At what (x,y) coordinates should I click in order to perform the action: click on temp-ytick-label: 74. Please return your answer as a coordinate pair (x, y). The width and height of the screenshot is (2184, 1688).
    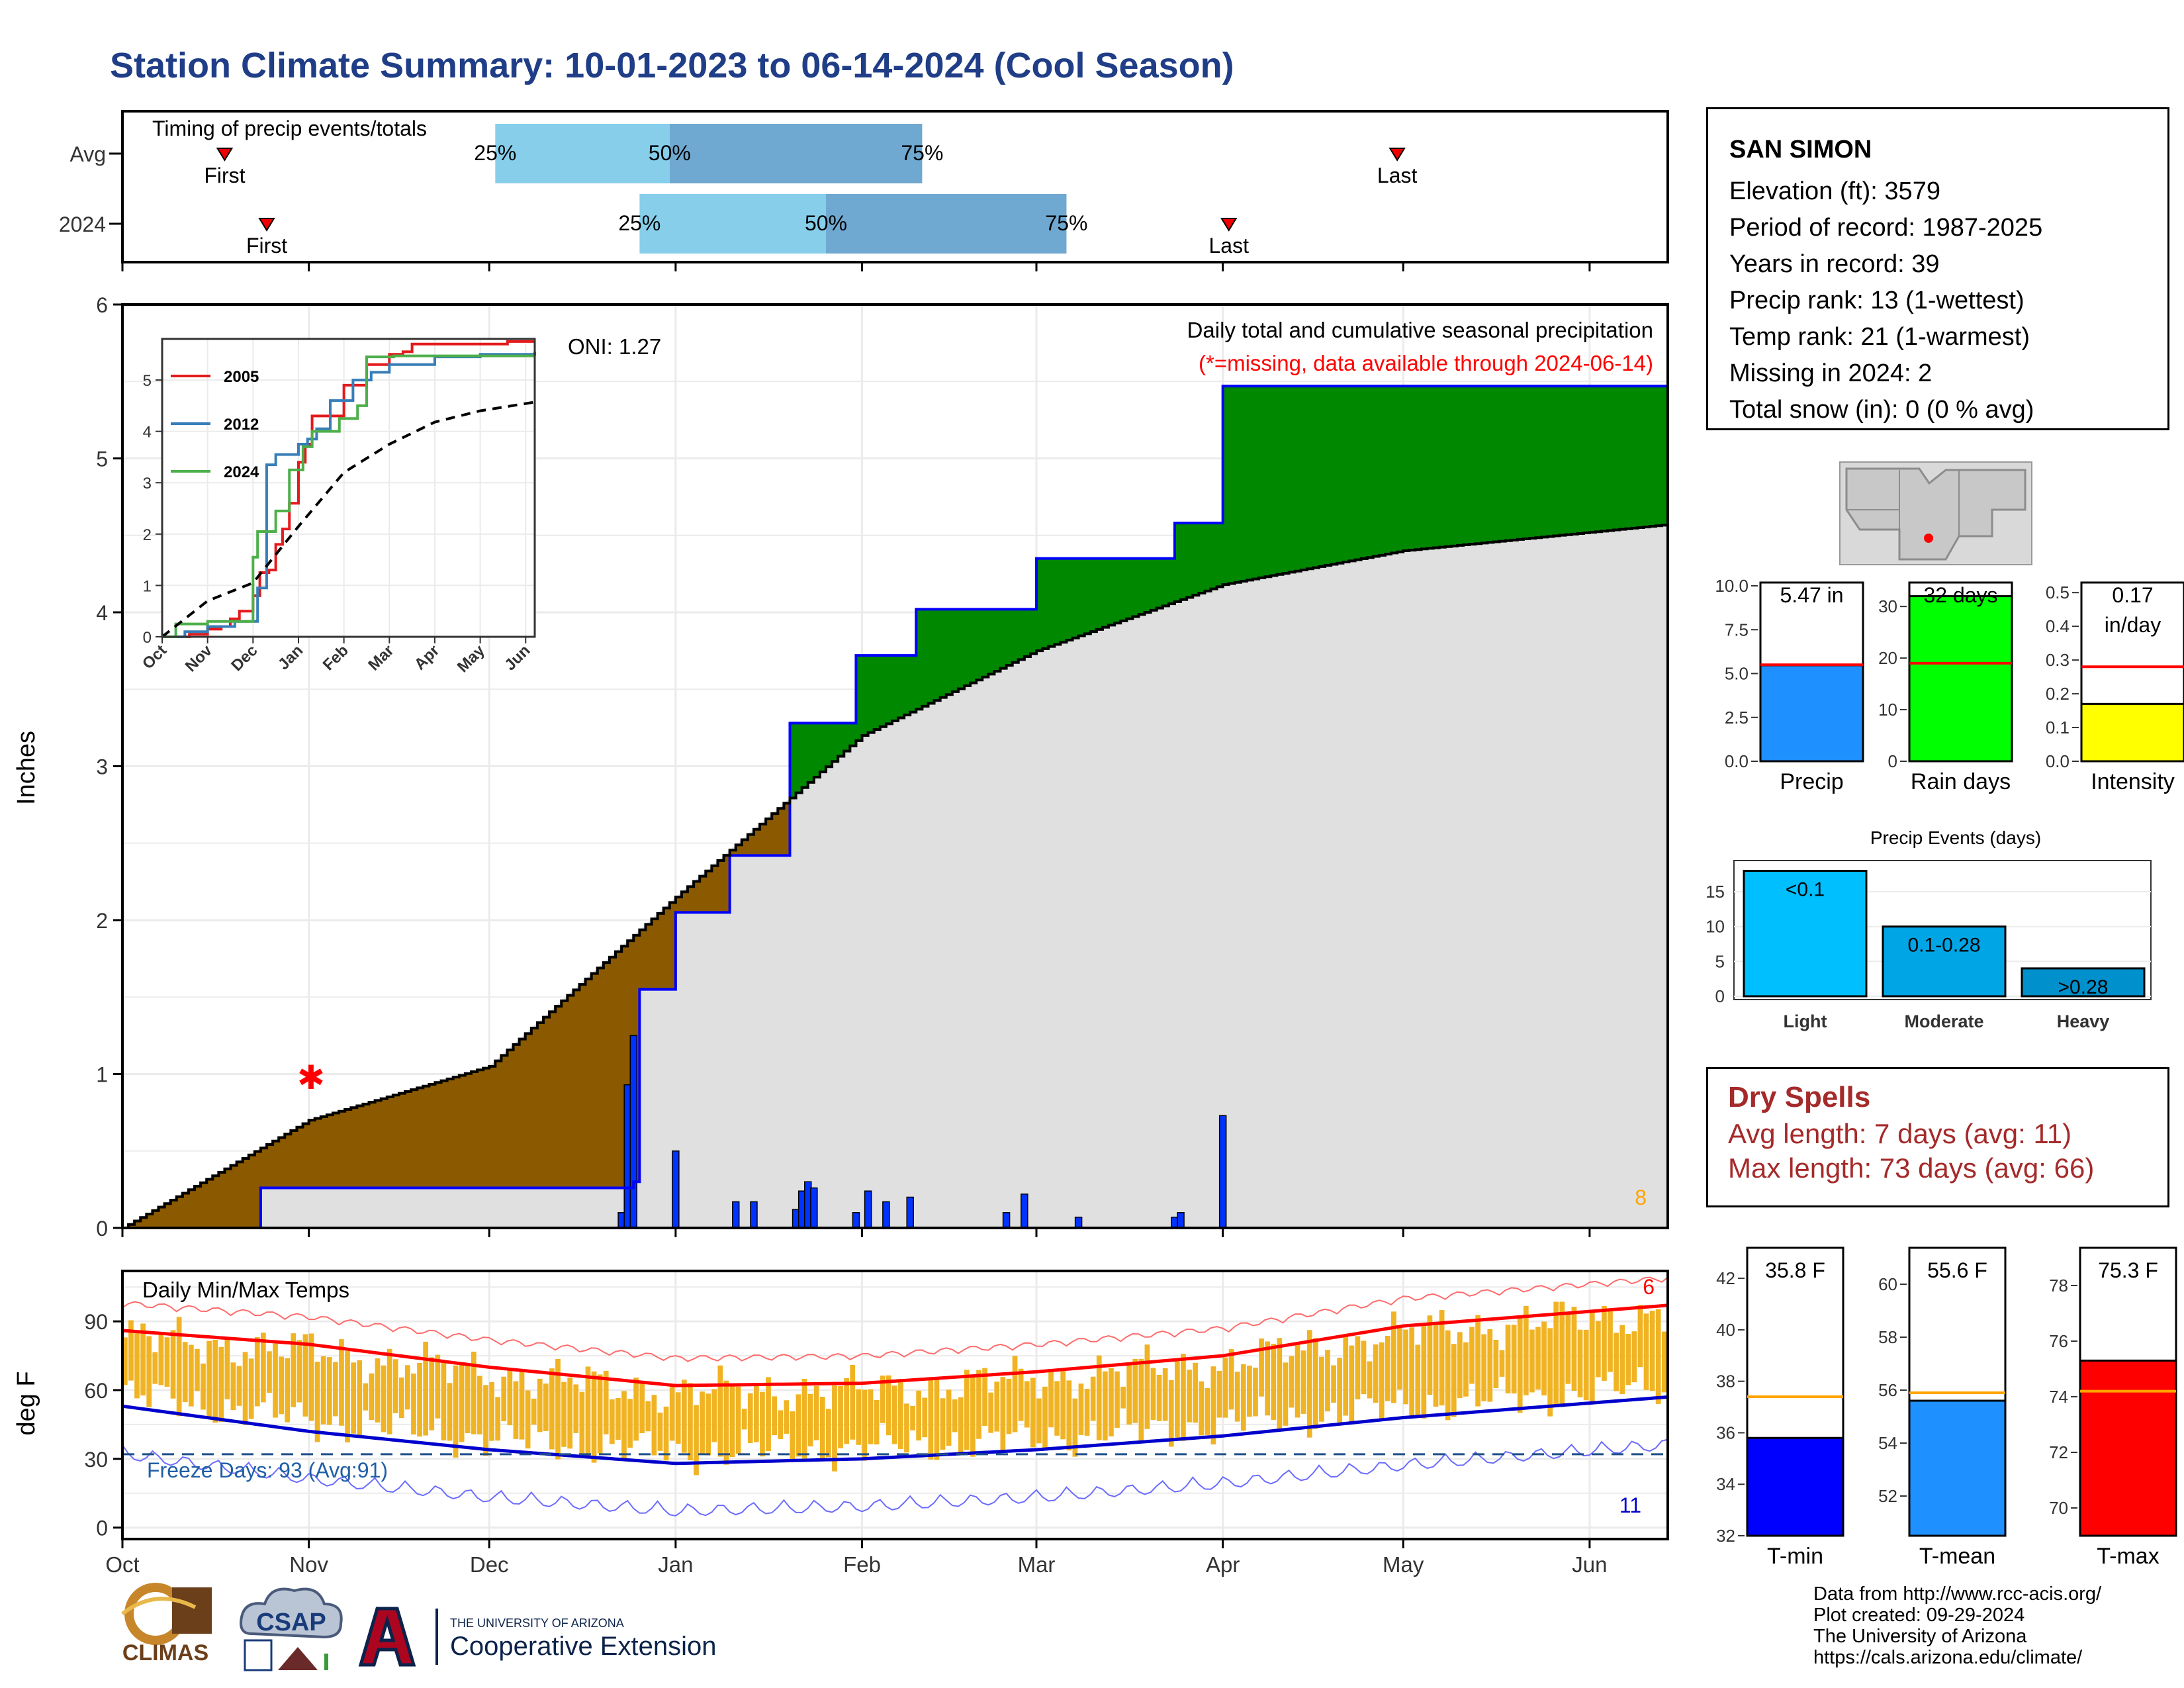
    Looking at the image, I should click on (2058, 1397).